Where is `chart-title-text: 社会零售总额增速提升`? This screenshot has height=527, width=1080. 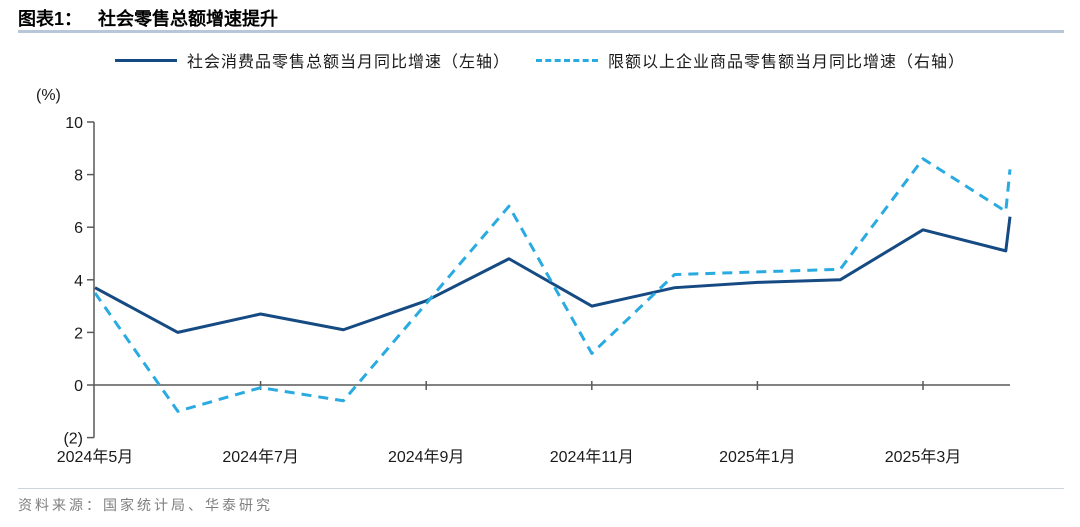
chart-title-text: 社会零售总额增速提升 is located at coordinates (188, 19).